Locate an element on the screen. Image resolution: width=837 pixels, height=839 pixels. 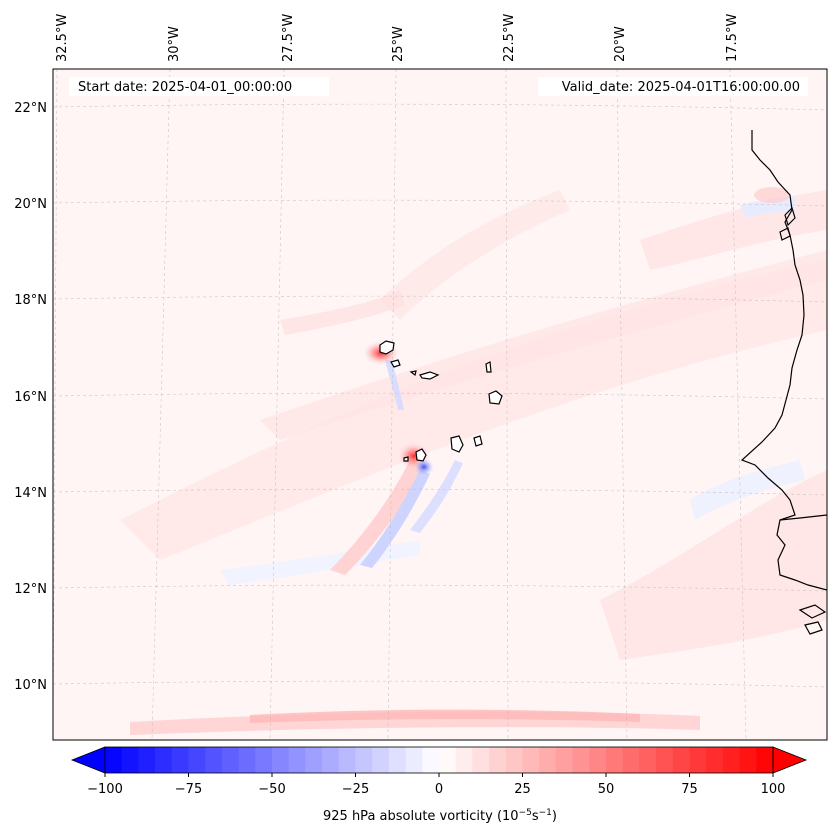
colorbar-max-arrow is located at coordinates (790, 760).